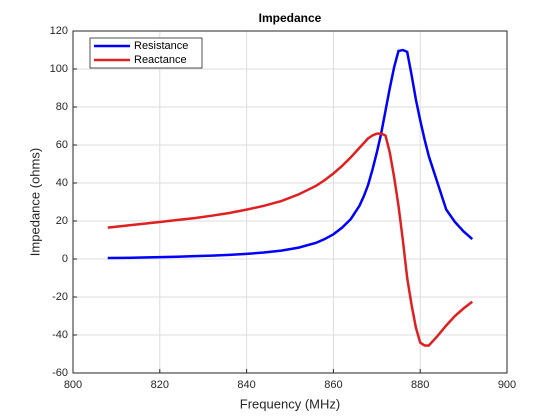 The image size is (560, 420). What do you see at coordinates (62, 145) in the screenshot?
I see `y-tick-label: 60` at bounding box center [62, 145].